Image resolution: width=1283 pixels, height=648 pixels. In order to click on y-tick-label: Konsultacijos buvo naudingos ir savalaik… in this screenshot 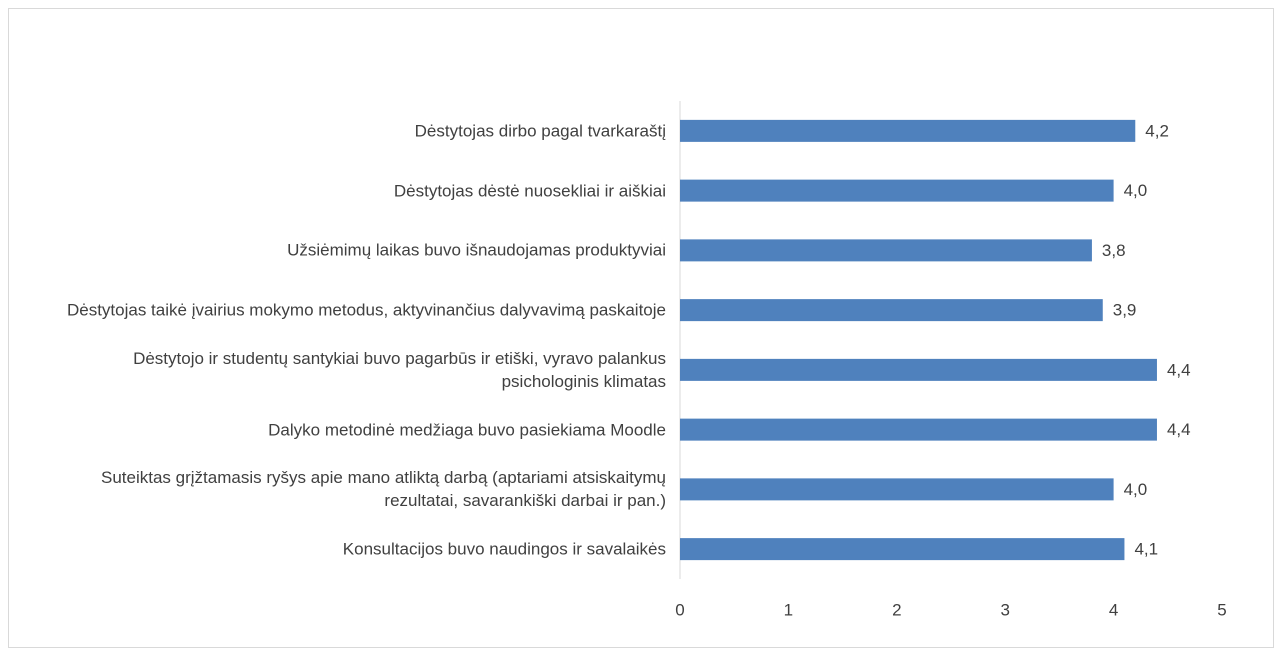, I will do `click(504, 549)`.